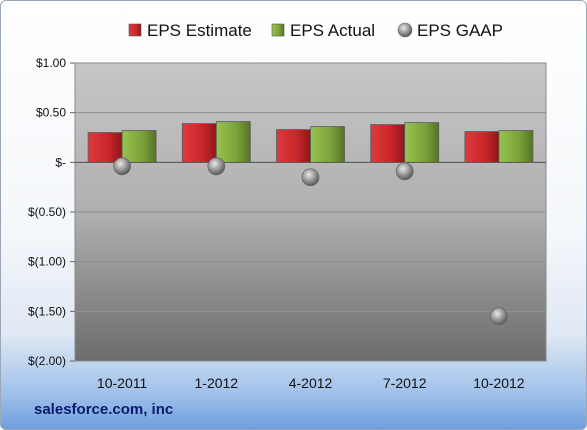  What do you see at coordinates (460, 30) in the screenshot?
I see `legend-label: EPS GAAP` at bounding box center [460, 30].